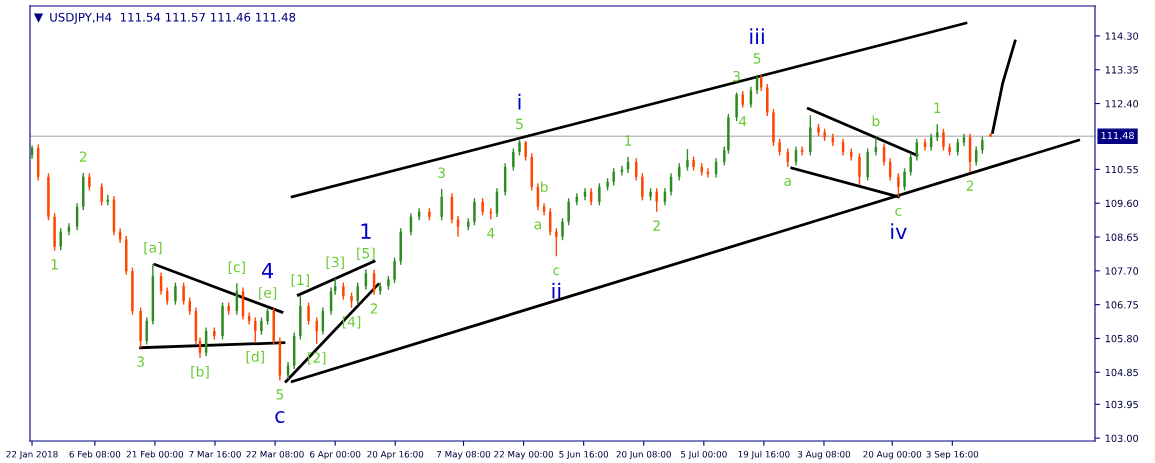 This screenshot has width=1155, height=463. What do you see at coordinates (1122, 438) in the screenshot?
I see `y-tick-label: 103.00` at bounding box center [1122, 438].